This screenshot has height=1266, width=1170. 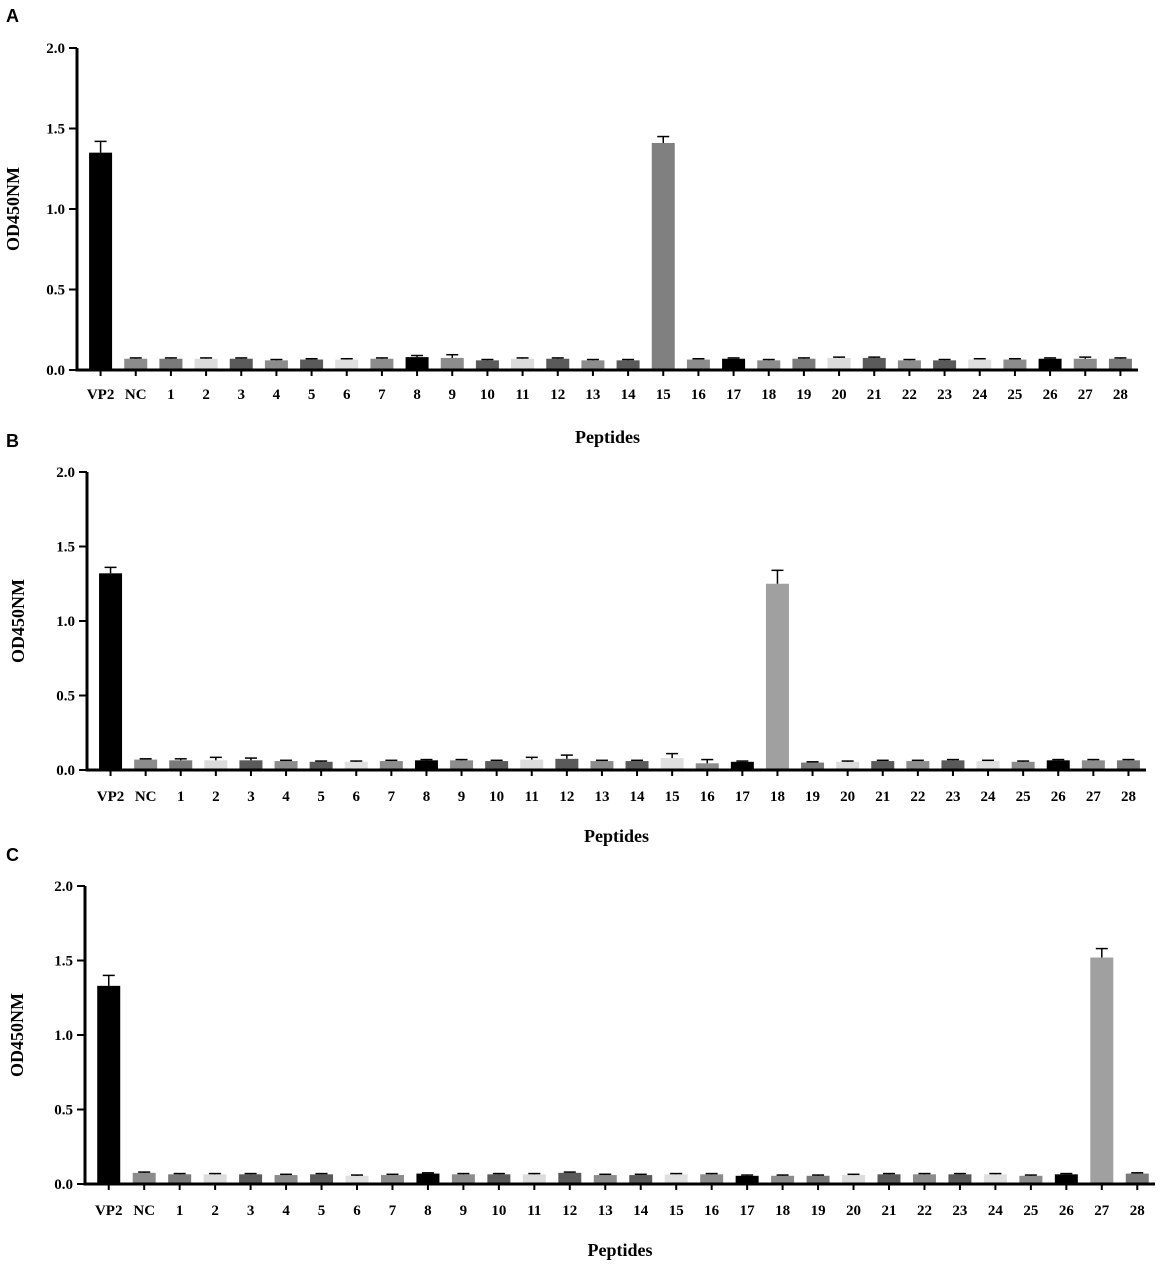 What do you see at coordinates (286, 1211) in the screenshot?
I see `x-tick-label: 4` at bounding box center [286, 1211].